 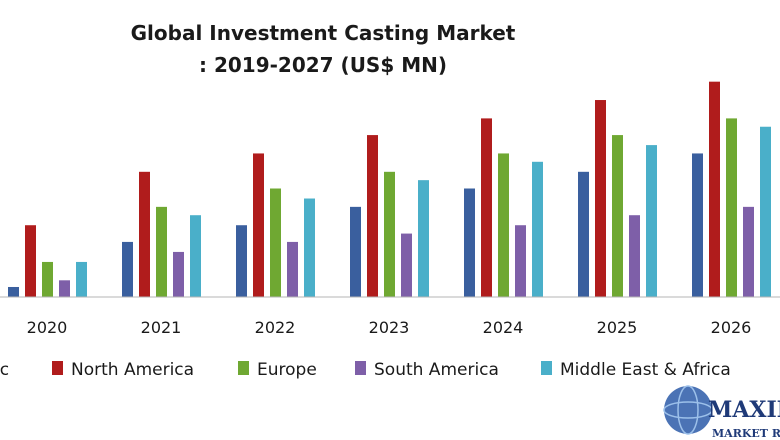 I want to click on globe-equator, so click(x=688, y=410).